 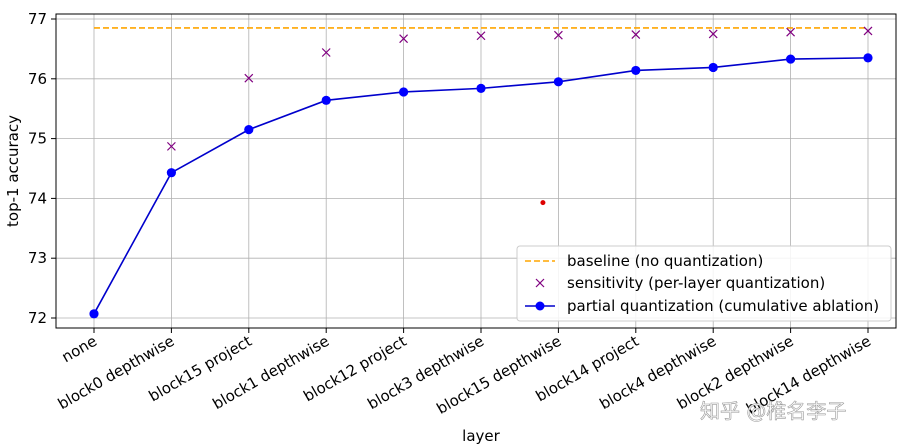 What do you see at coordinates (543, 203) in the screenshot?
I see `red-dot-annotation` at bounding box center [543, 203].